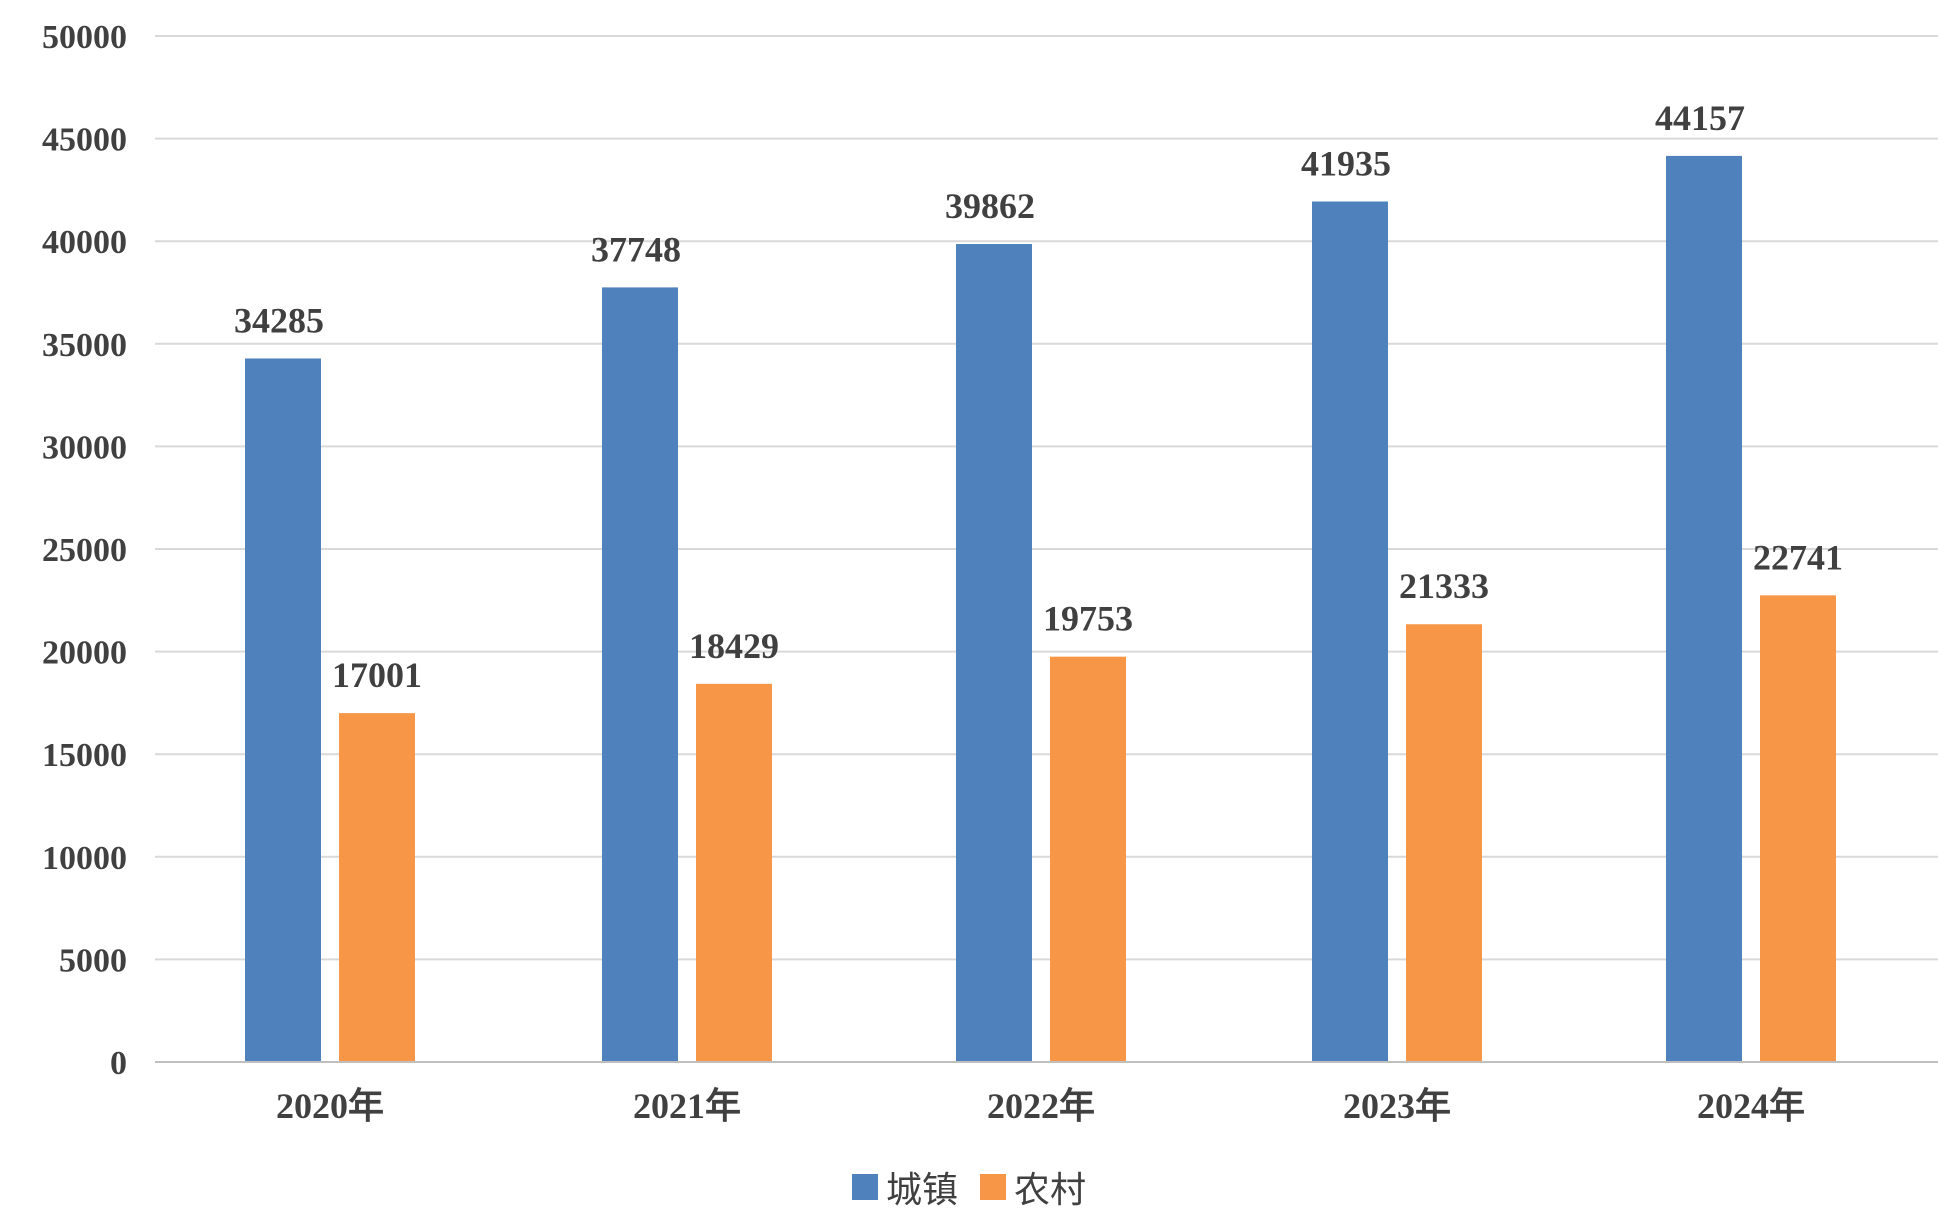 The width and height of the screenshot is (1938, 1228). What do you see at coordinates (1798, 557) in the screenshot?
I see `data-label-rural: 22741` at bounding box center [1798, 557].